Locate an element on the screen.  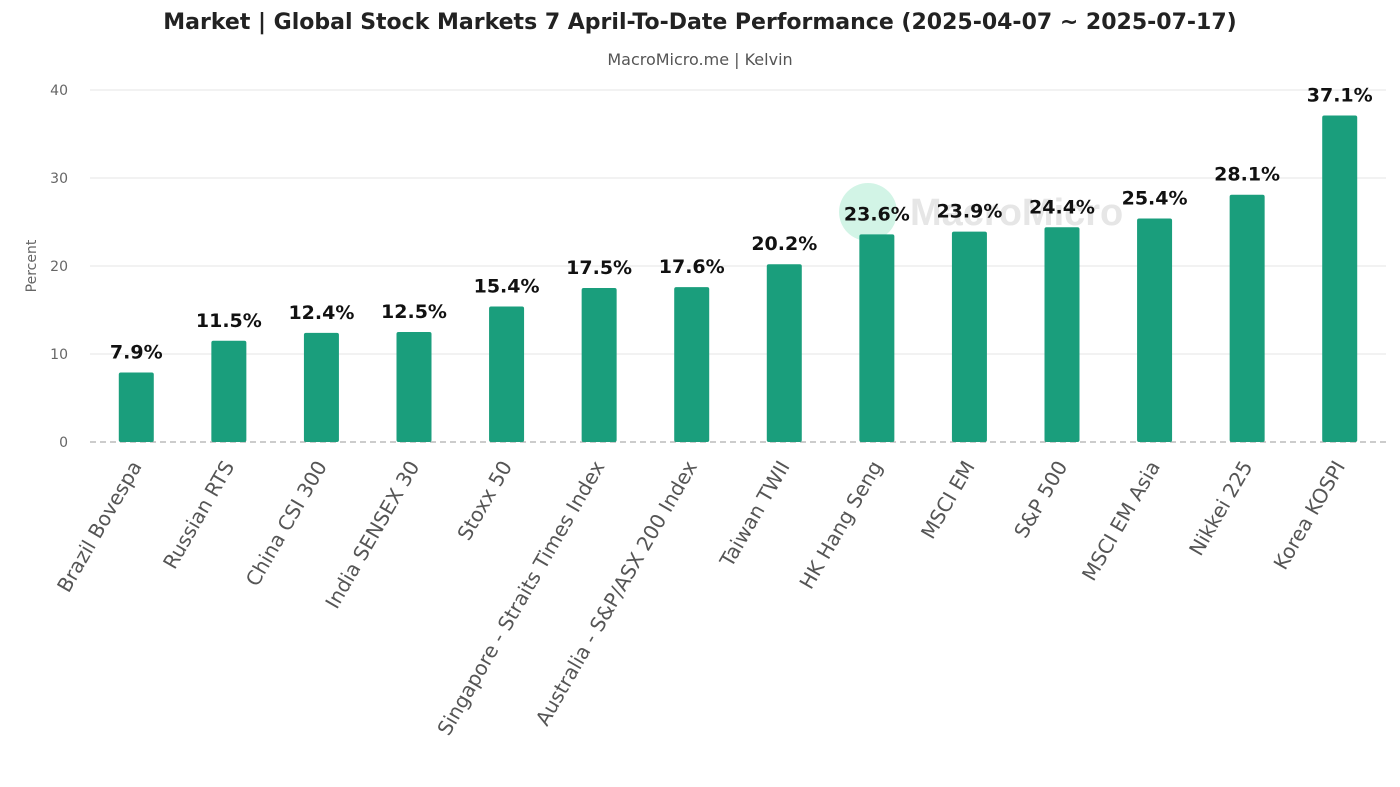
x-tick-label: MSCI EM Asia is located at coordinates (1121, 521).